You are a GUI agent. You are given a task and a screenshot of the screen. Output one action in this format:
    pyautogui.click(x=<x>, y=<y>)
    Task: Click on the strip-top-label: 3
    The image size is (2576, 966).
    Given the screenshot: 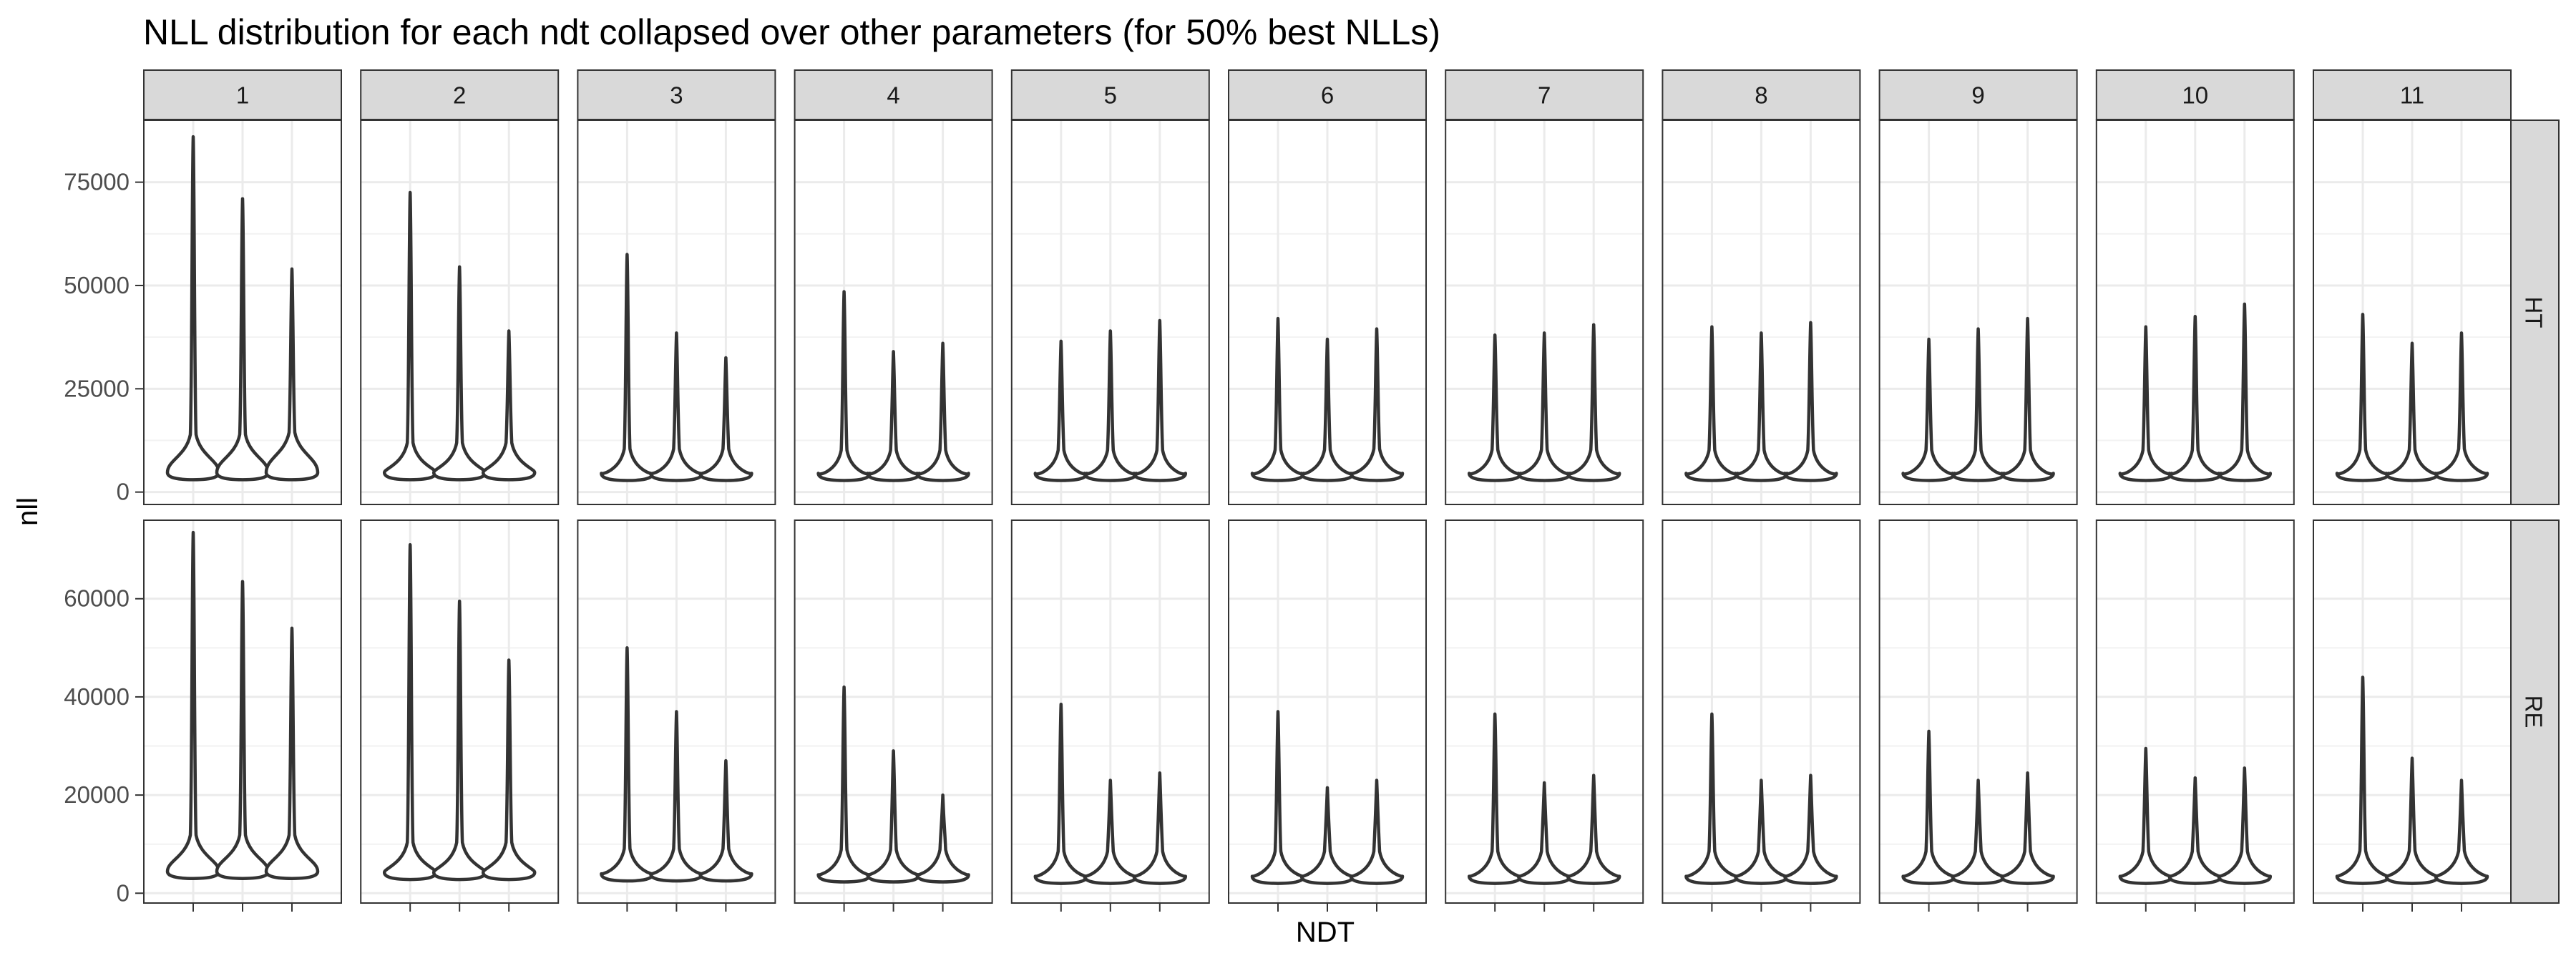 What is the action you would take?
    pyautogui.click(x=676, y=95)
    